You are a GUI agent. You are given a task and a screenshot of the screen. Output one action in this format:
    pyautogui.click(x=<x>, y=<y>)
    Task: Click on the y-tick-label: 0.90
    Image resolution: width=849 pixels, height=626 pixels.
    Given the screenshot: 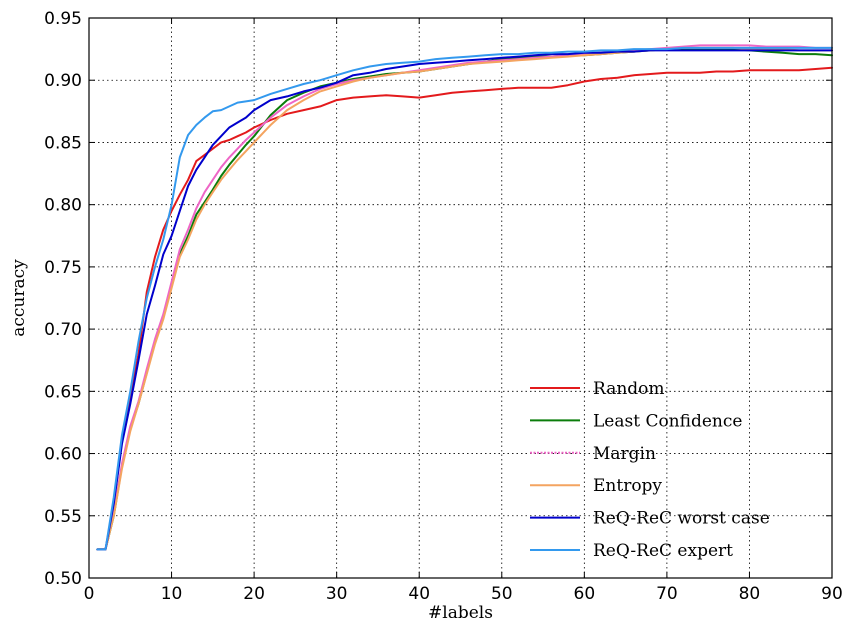 What is the action you would take?
    pyautogui.click(x=63, y=81)
    